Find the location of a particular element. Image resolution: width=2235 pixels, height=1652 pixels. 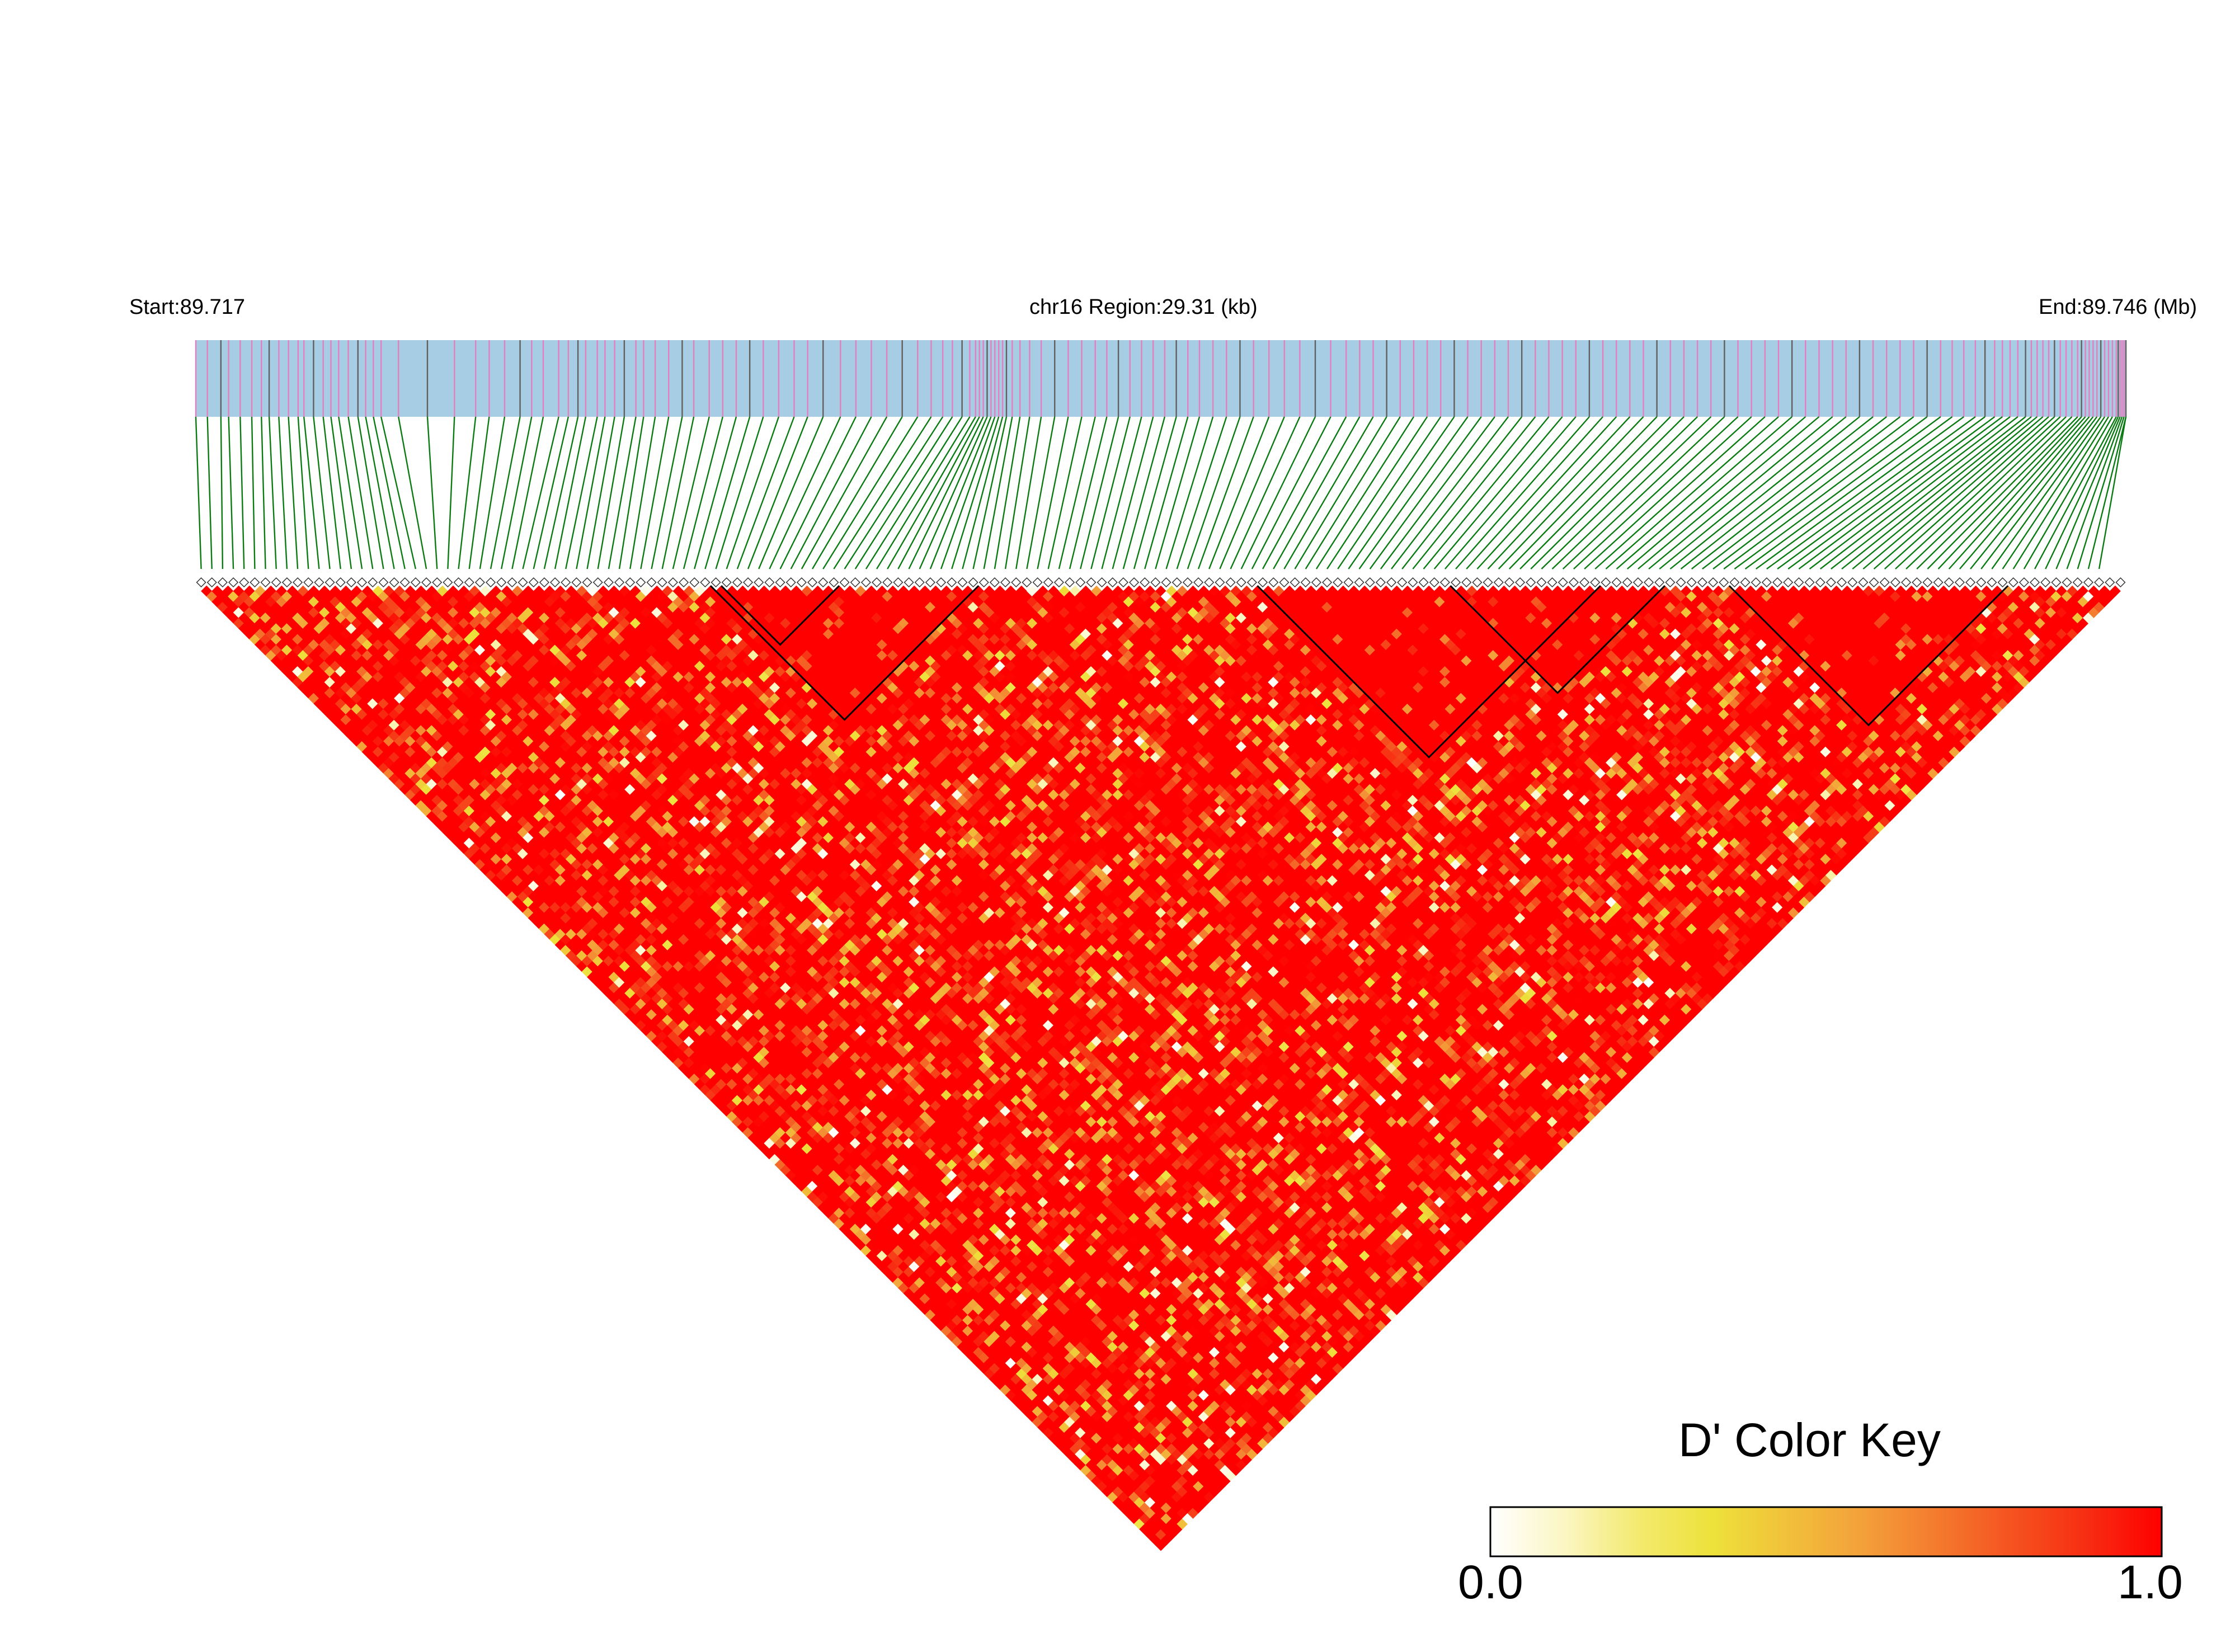

snp-connector-group is located at coordinates (1161, 493).